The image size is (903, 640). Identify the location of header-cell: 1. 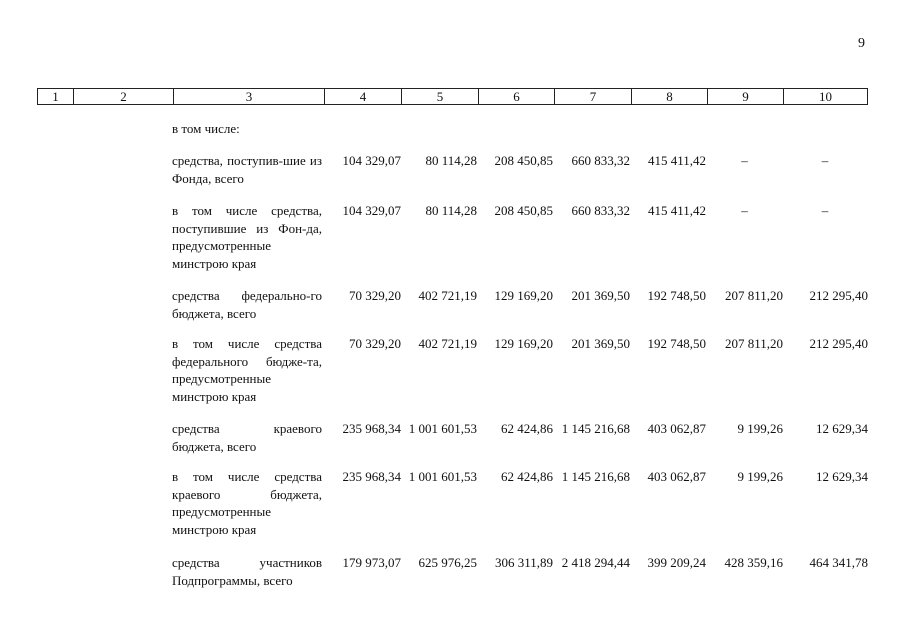
(55, 96).